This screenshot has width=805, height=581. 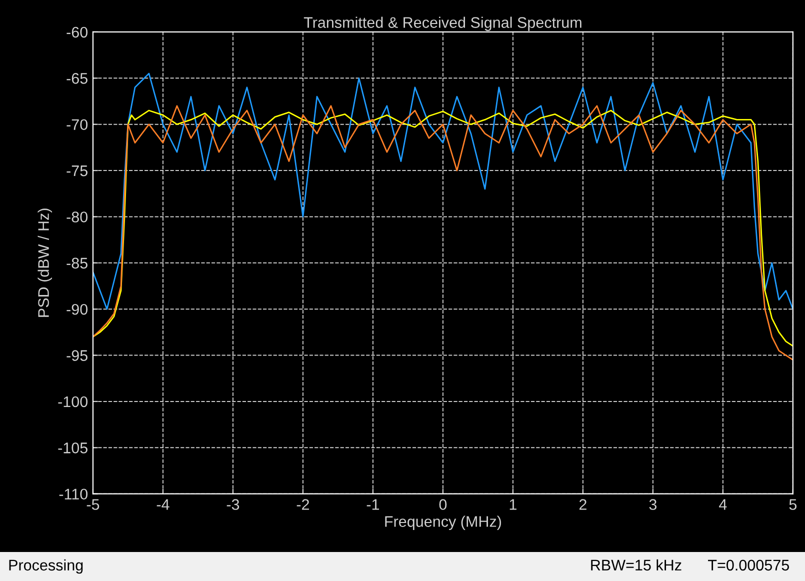 I want to click on y-tick-label: -60, so click(x=77, y=32).